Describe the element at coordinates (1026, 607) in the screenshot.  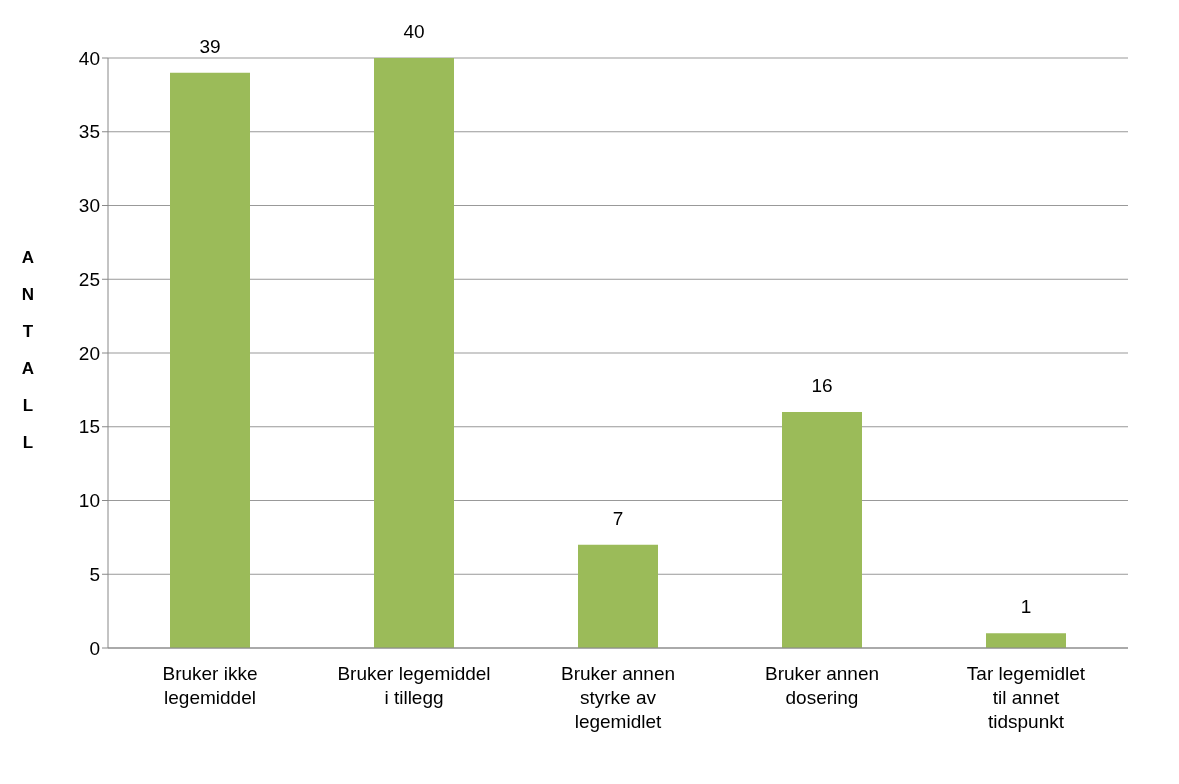
I see `data-label: 1` at that location.